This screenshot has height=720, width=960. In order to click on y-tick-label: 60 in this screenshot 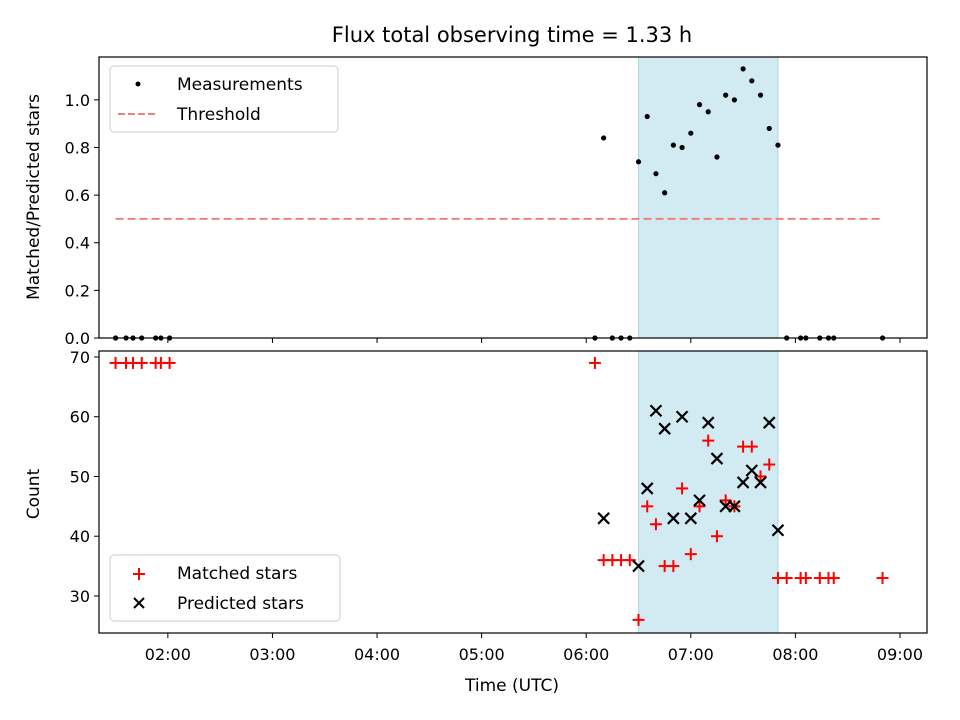, I will do `click(80, 417)`.